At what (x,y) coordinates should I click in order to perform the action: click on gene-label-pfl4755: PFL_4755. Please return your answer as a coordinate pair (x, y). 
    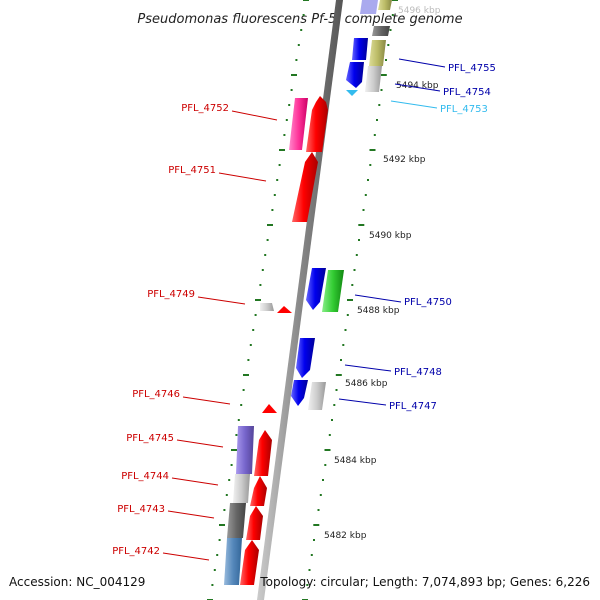
    Looking at the image, I should click on (472, 68).